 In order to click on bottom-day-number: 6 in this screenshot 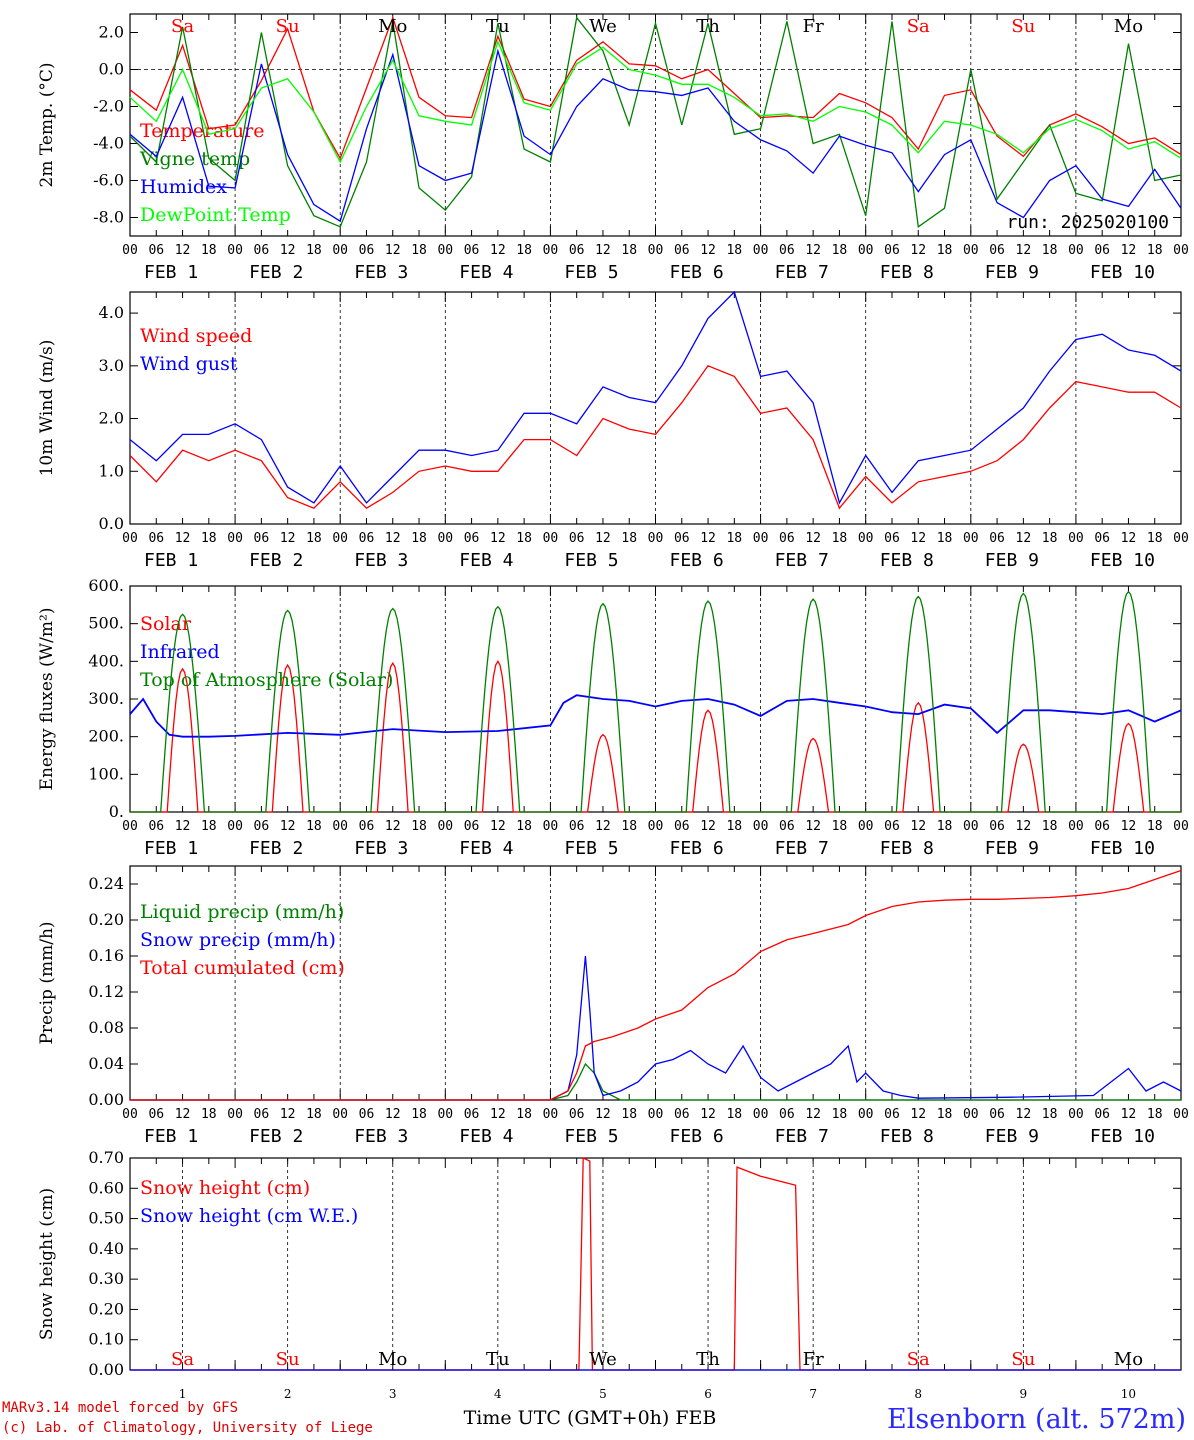, I will do `click(708, 1394)`.